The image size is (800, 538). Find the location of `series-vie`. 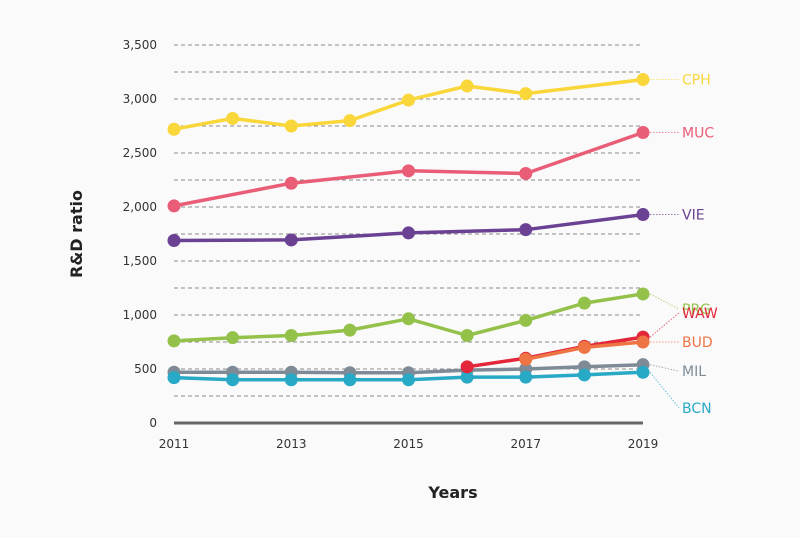

series-vie is located at coordinates (408, 227).